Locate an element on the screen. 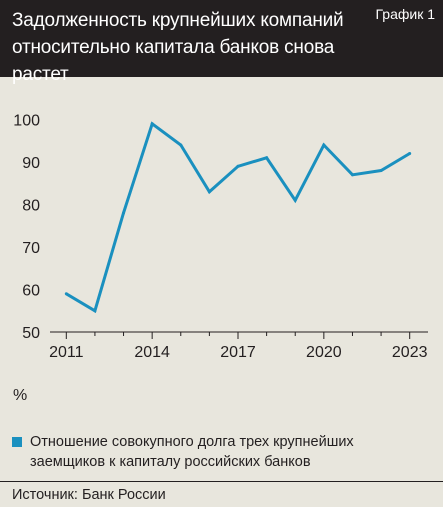  y-tick-label: 50 is located at coordinates (31, 333).